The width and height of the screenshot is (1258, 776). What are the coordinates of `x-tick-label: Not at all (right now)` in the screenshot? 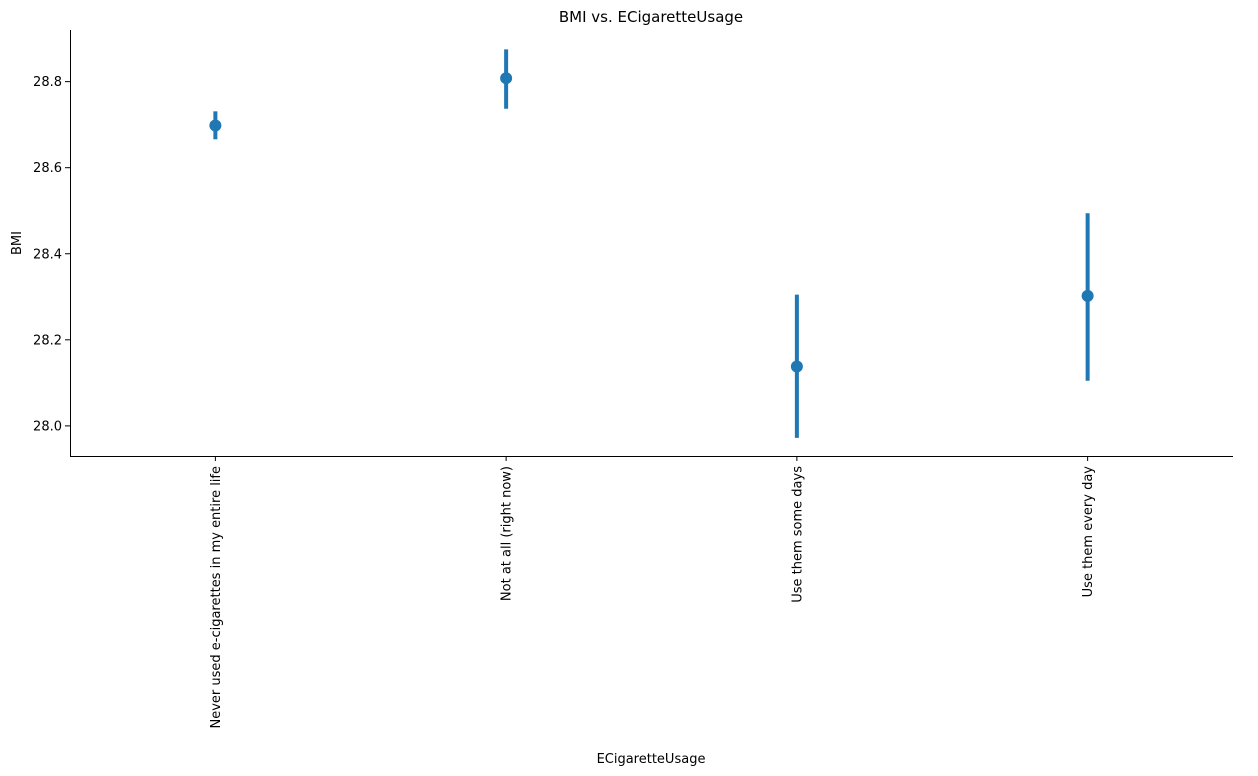 It's located at (507, 533).